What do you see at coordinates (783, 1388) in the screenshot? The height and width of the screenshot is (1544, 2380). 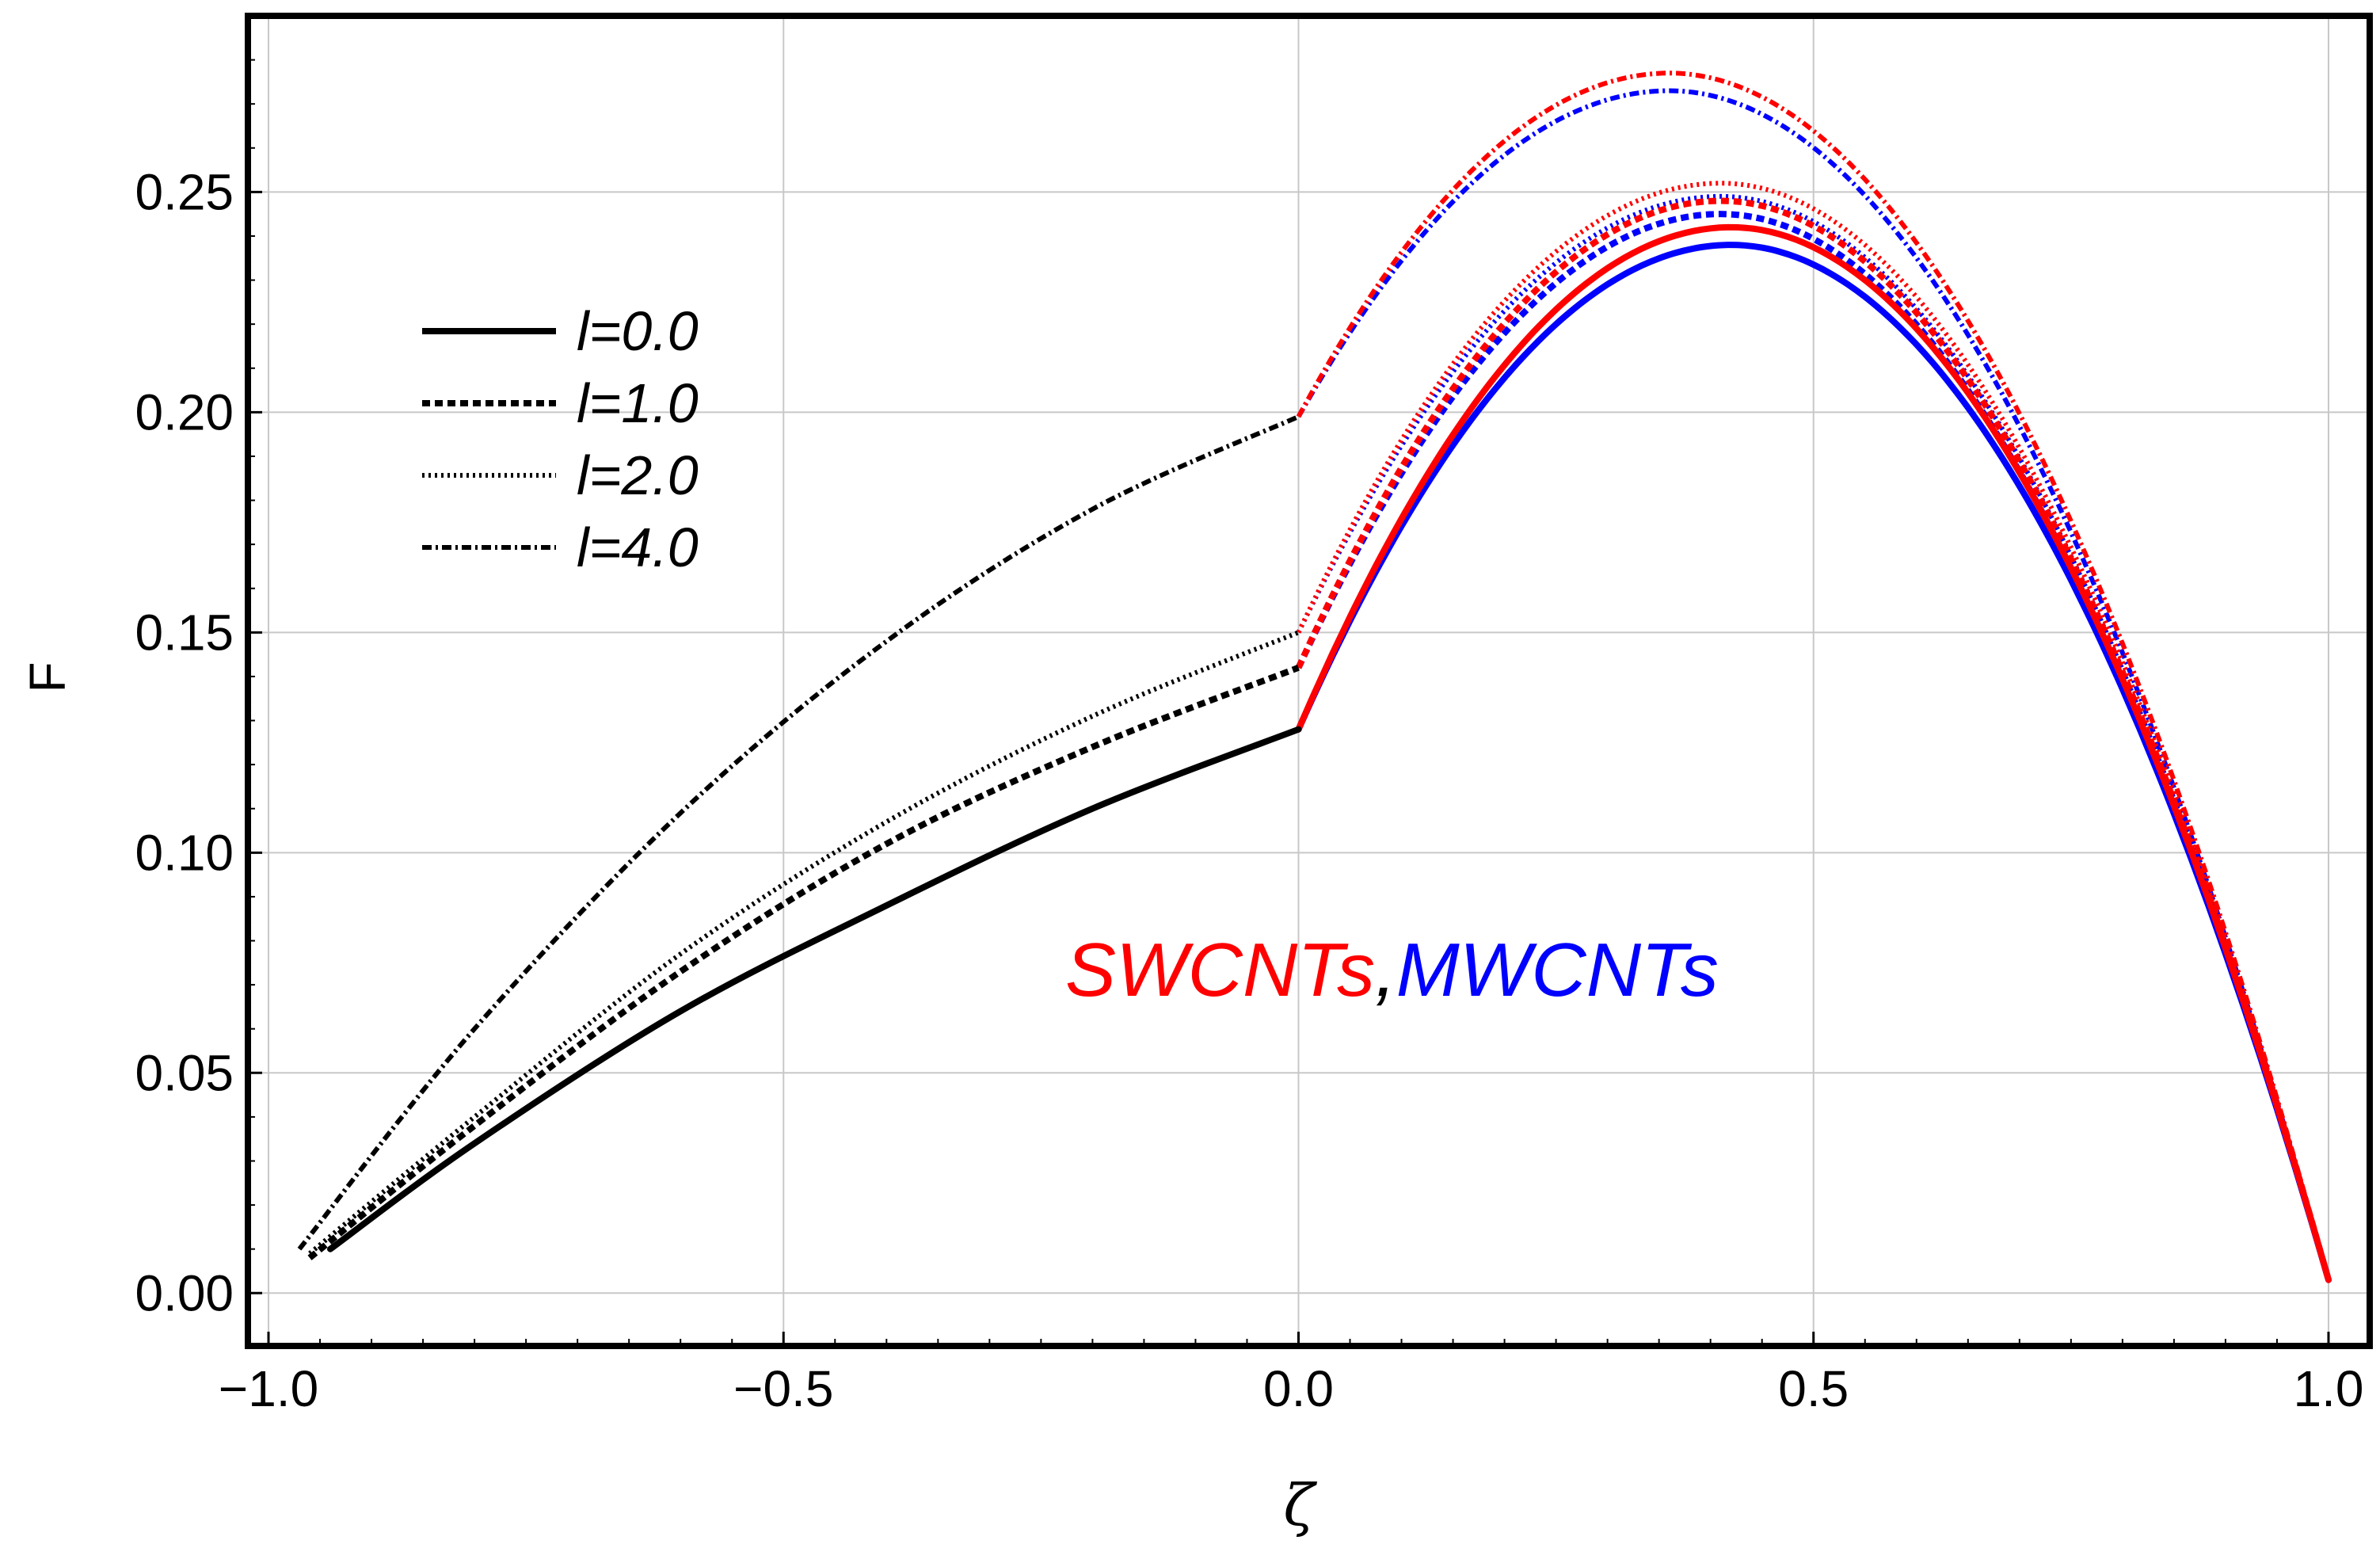 I see `x-tick-label: −0.5` at bounding box center [783, 1388].